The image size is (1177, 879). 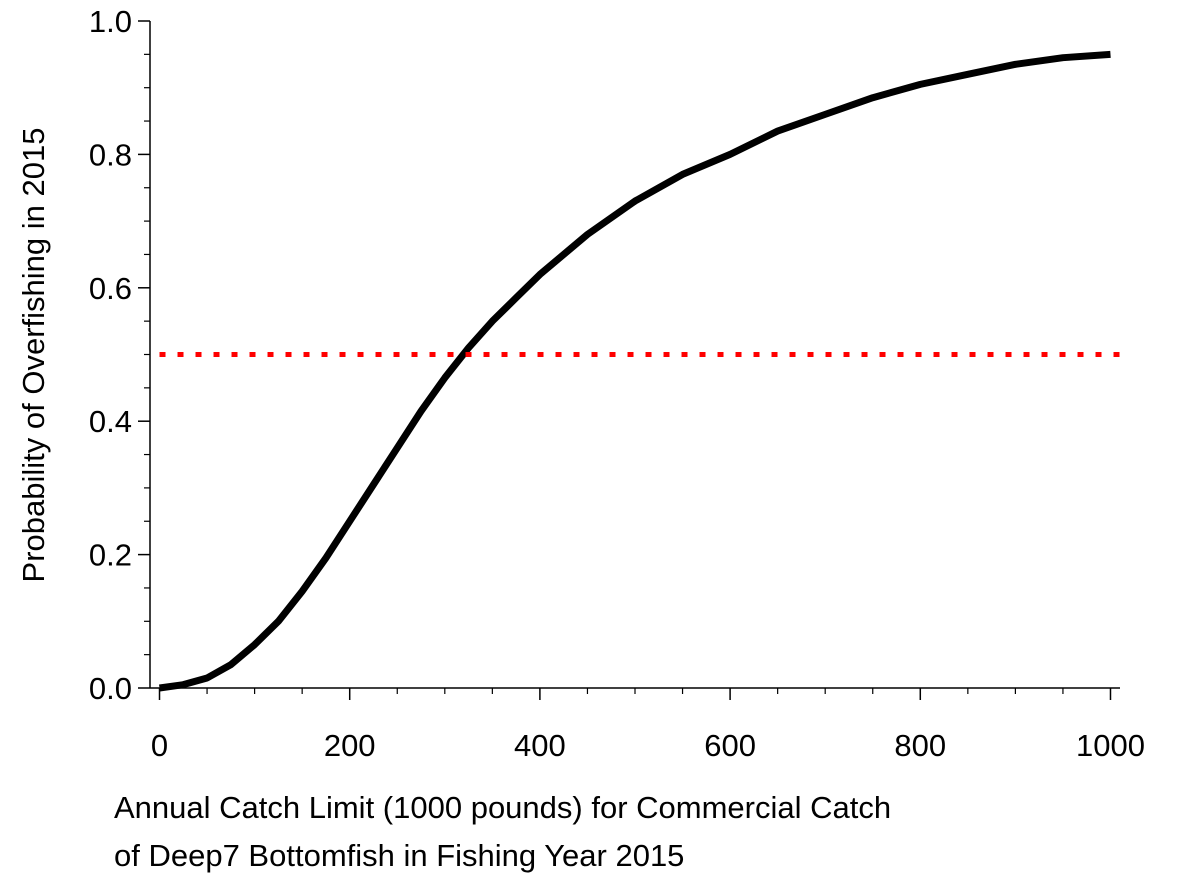 I want to click on x-tick-label: 1000, so click(x=1110, y=745).